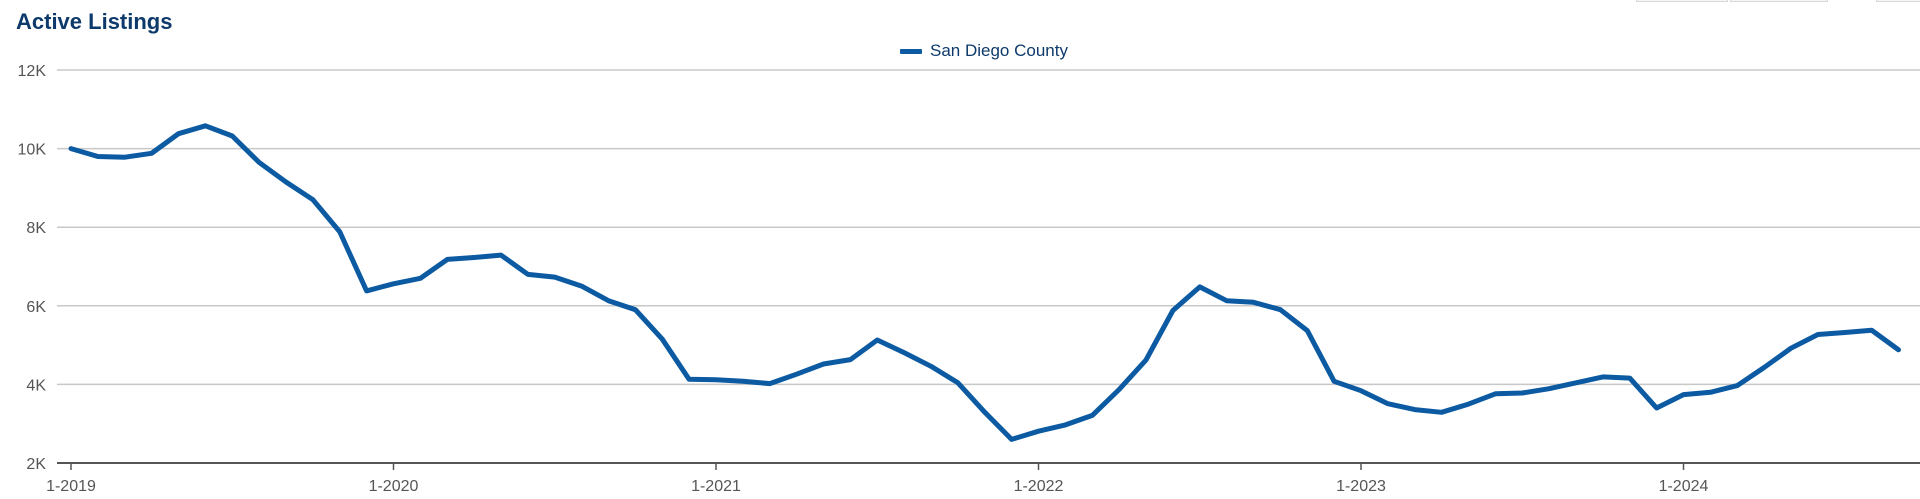 This screenshot has width=1920, height=499. Describe the element at coordinates (1039, 486) in the screenshot. I see `x-tick-label: 1-2022` at that location.